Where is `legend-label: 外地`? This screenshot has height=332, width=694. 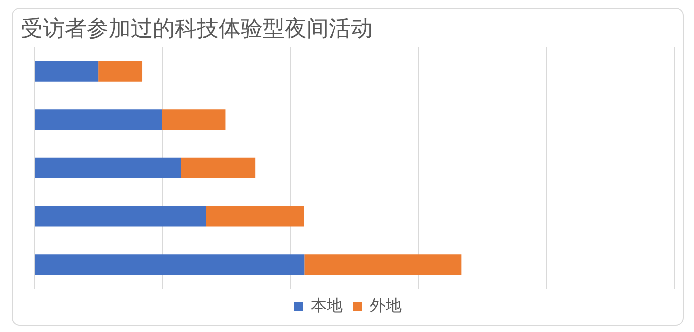 legend-label: 外地 is located at coordinates (386, 306).